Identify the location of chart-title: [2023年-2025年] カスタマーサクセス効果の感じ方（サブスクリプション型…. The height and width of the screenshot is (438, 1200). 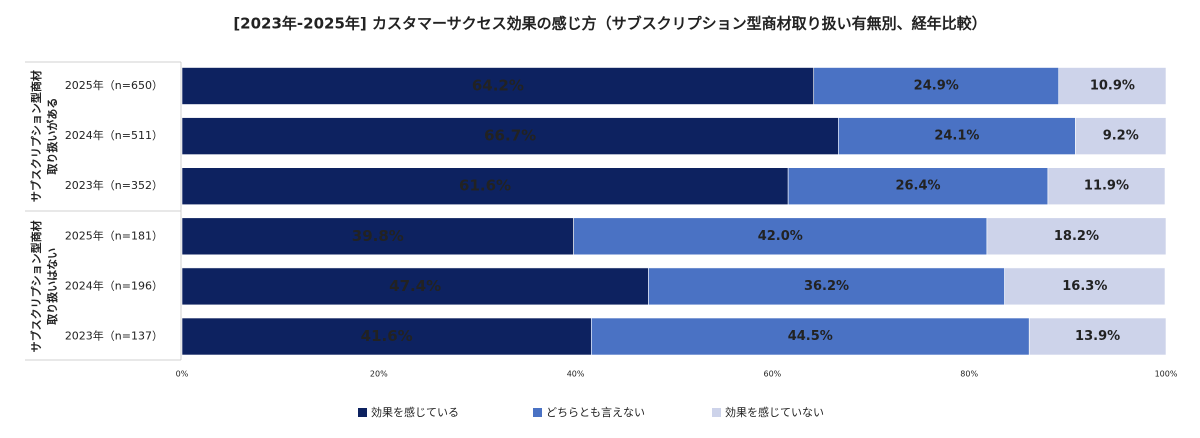
(609, 24).